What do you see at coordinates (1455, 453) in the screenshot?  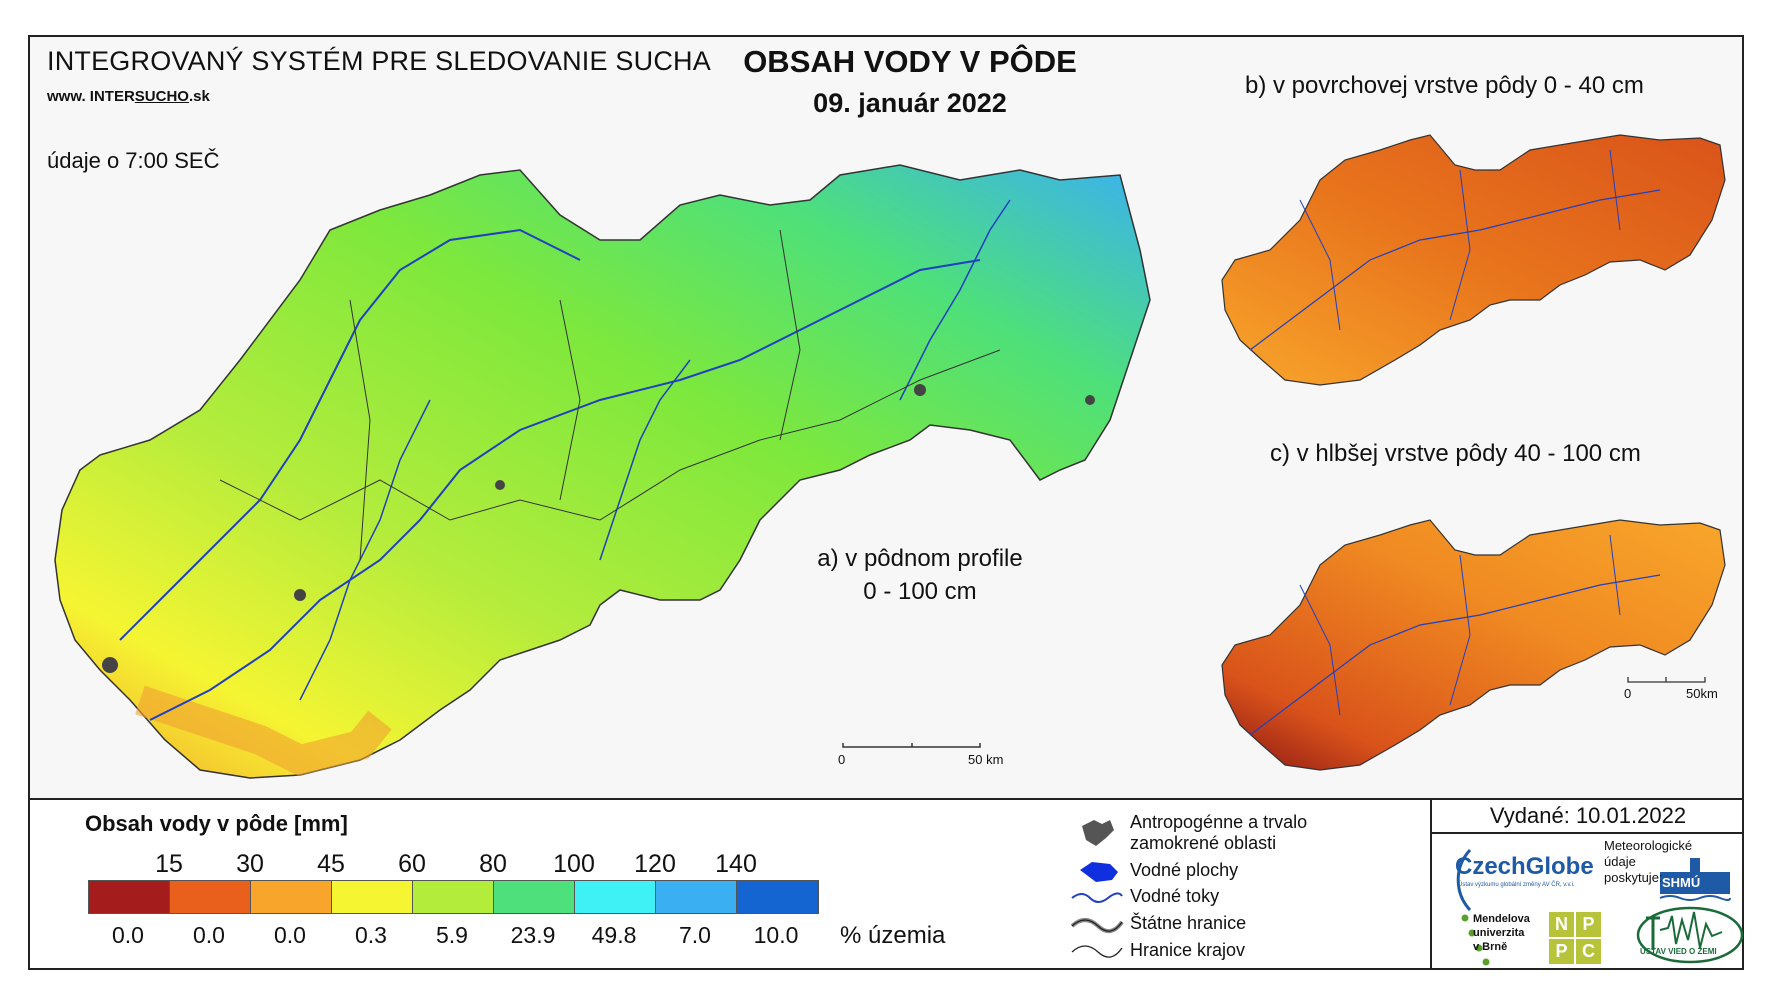 I see `map-c-label: c) v hlbšej vrstve pôdy 40 - 100 cm` at bounding box center [1455, 453].